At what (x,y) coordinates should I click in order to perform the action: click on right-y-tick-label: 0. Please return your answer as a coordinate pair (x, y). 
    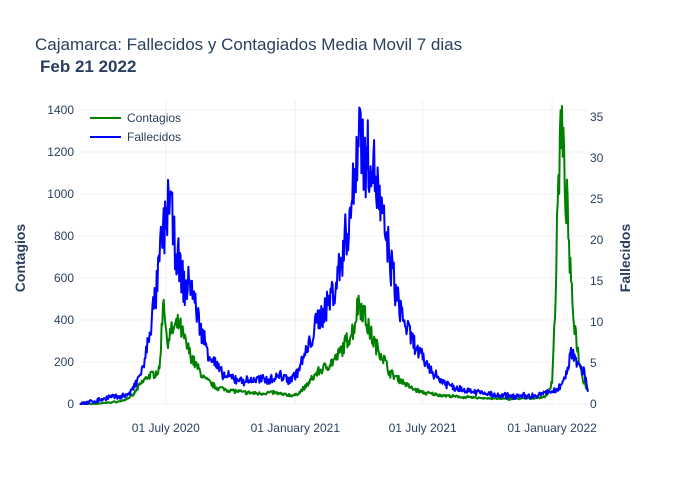
    Looking at the image, I should click on (593, 404).